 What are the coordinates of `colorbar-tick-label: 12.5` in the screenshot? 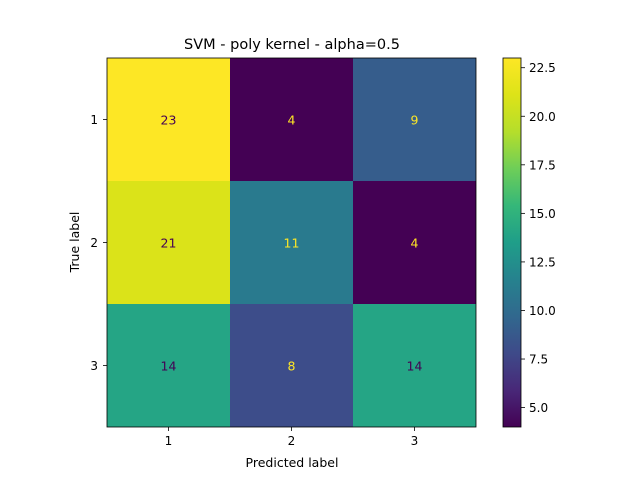 It's located at (542, 262).